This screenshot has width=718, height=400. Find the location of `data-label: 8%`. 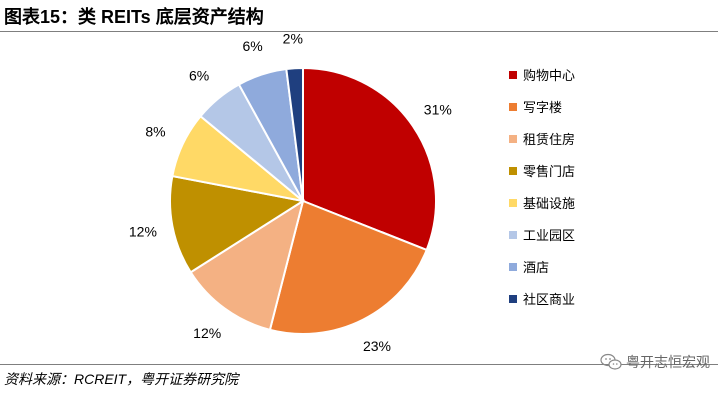

data-label: 8% is located at coordinates (155, 132).